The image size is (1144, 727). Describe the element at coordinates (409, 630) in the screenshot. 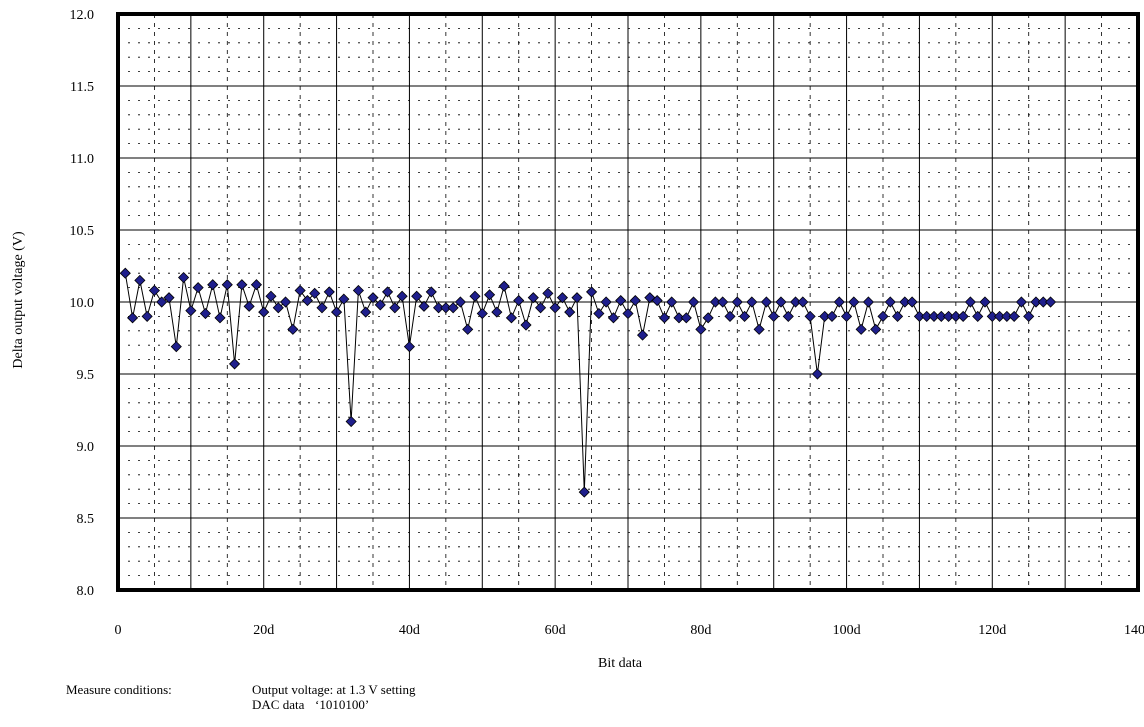

I see `x-tick-label: 40d` at that location.